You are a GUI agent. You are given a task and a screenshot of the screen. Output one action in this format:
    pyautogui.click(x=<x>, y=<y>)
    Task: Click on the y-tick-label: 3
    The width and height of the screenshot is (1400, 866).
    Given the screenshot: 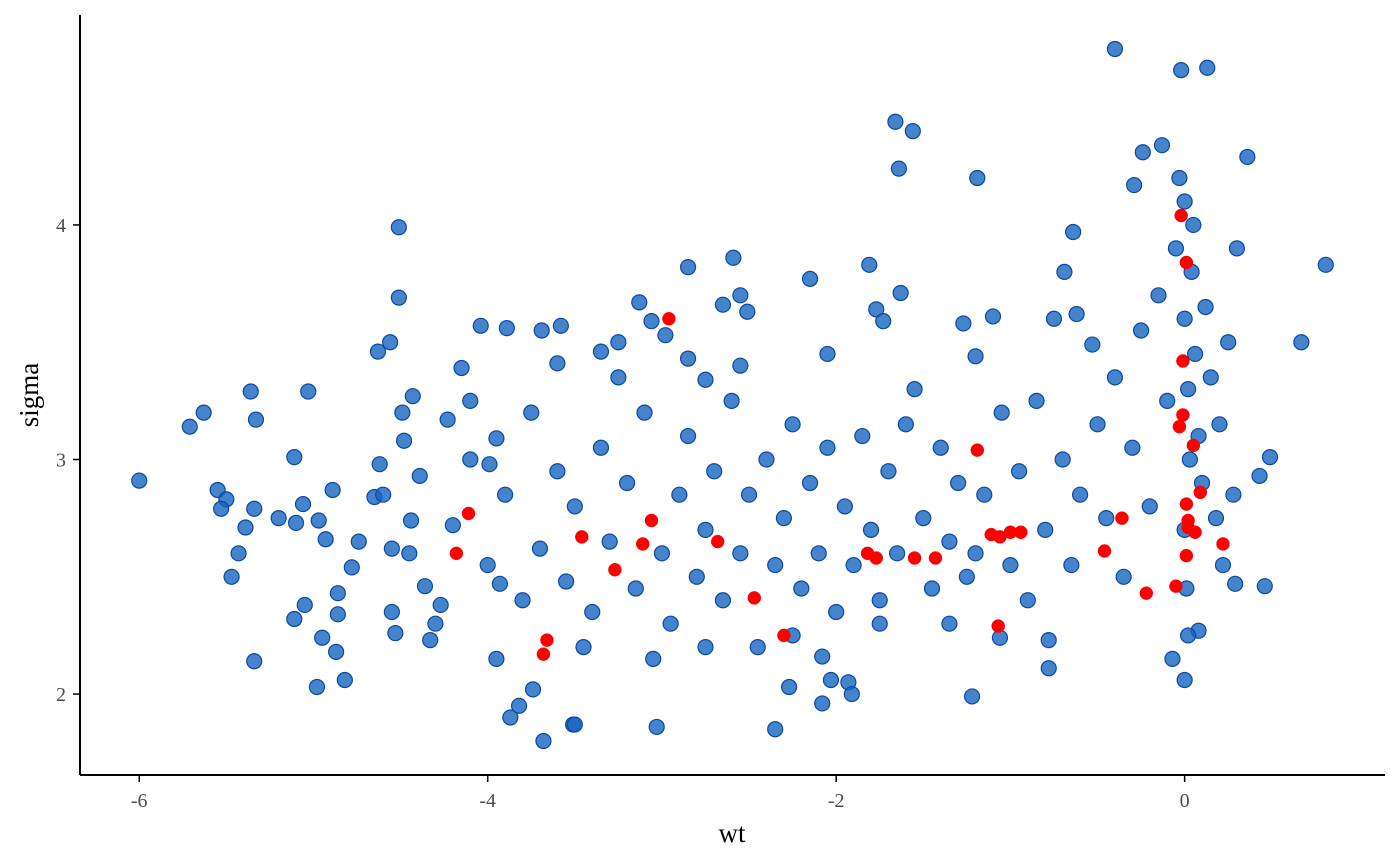 What is the action you would take?
    pyautogui.click(x=61, y=461)
    